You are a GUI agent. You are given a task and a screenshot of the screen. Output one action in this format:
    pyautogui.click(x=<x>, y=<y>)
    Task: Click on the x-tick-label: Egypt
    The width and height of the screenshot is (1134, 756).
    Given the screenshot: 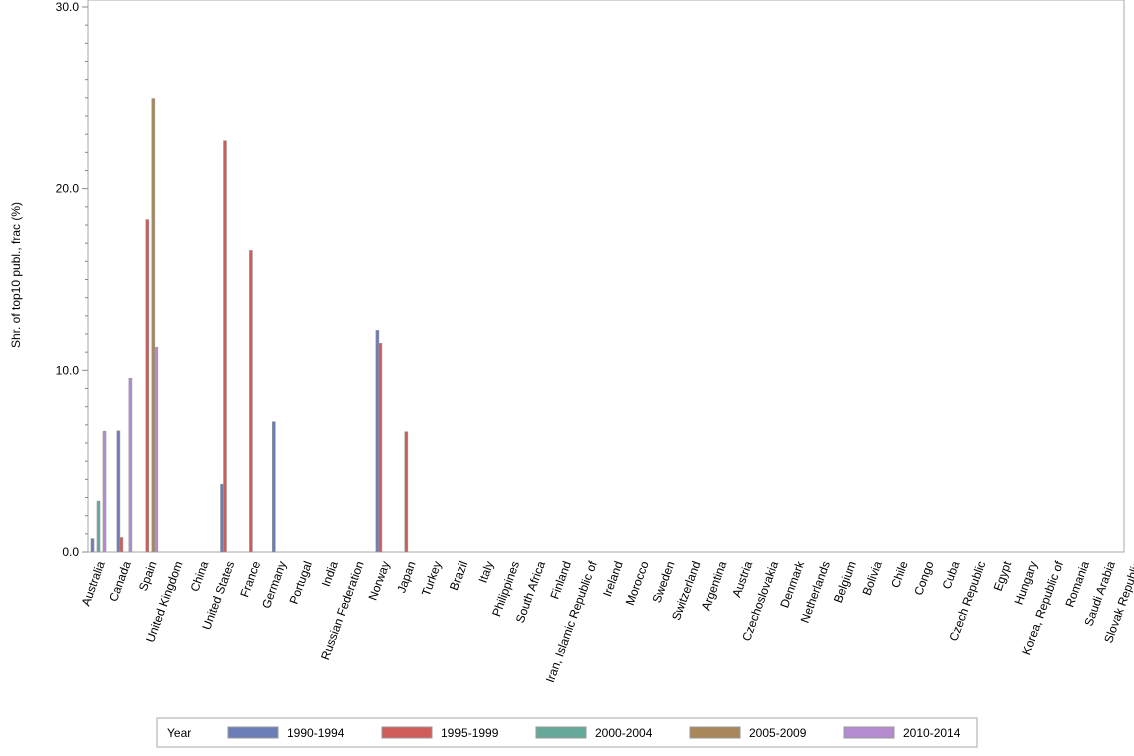 What is the action you would take?
    pyautogui.click(x=1003, y=576)
    